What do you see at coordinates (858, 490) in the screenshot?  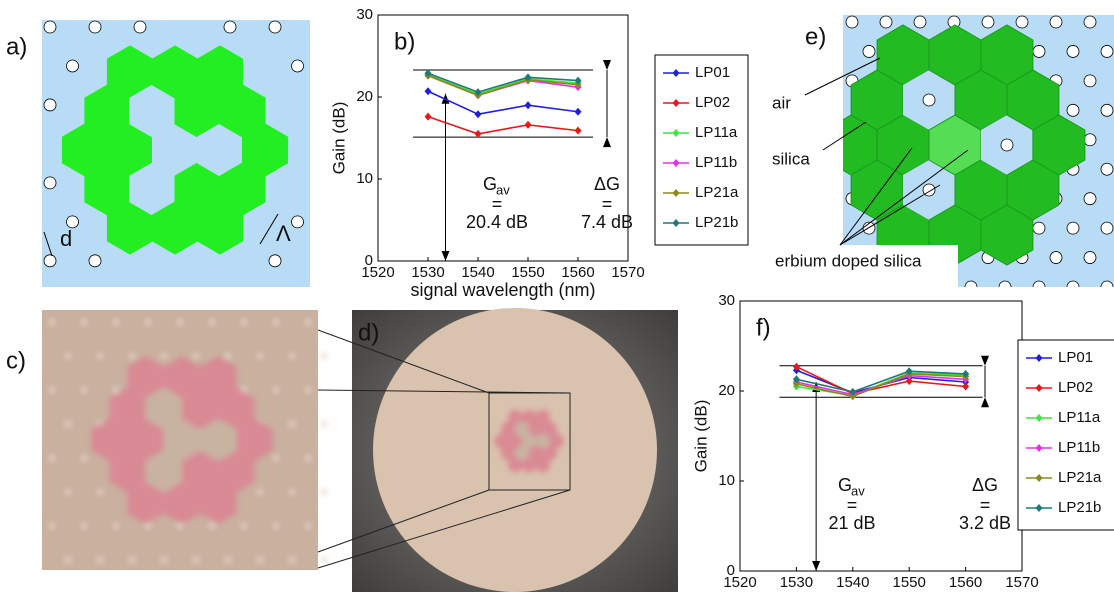 I see `annotation: av` at bounding box center [858, 490].